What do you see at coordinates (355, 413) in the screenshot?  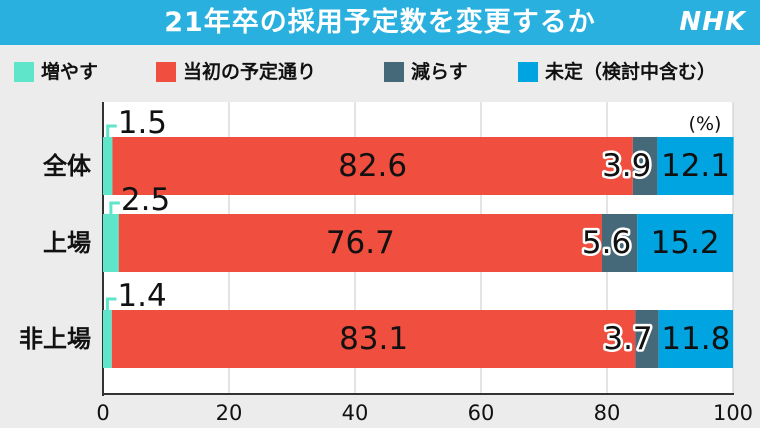 I see `x-tick-label: 40` at bounding box center [355, 413].